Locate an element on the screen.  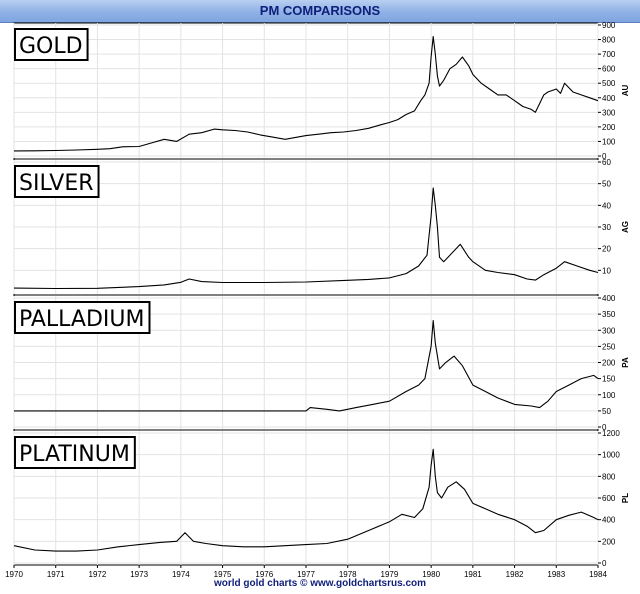
y-tick-label: 20 is located at coordinates (606, 249).